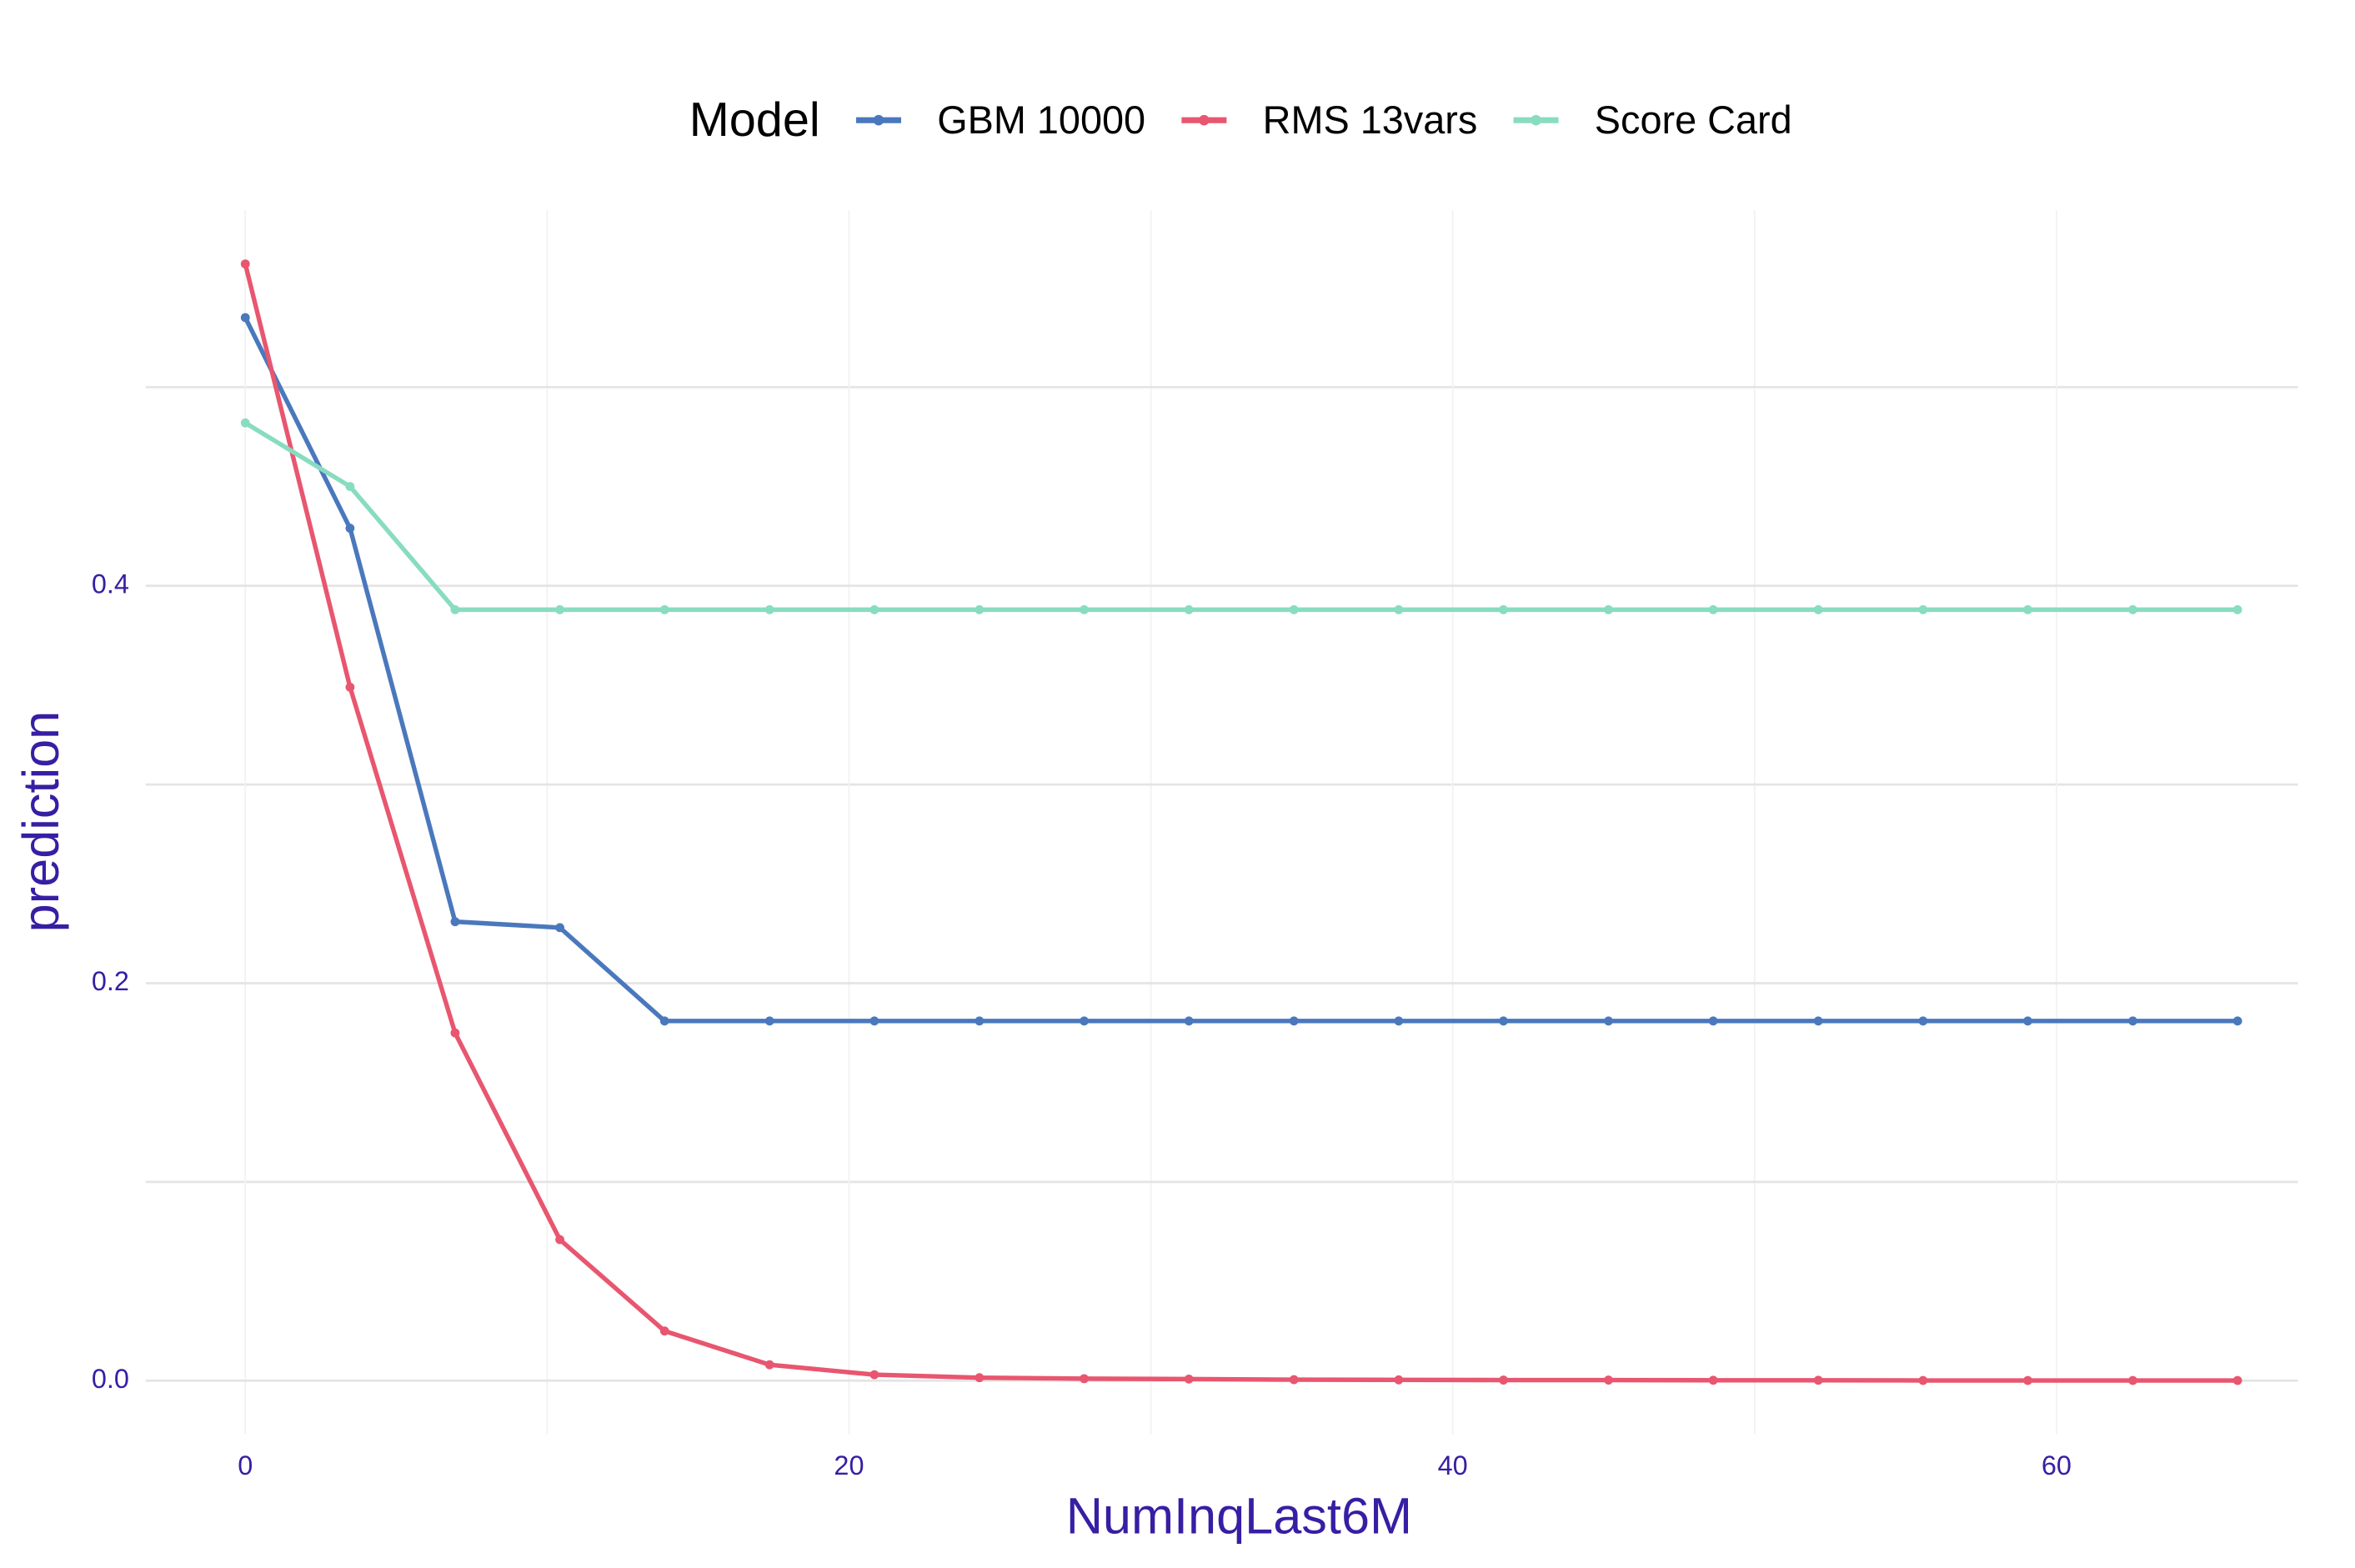 This screenshot has width=2355, height=1568. What do you see at coordinates (246, 1465) in the screenshot?
I see `x-tick-label: 0` at bounding box center [246, 1465].